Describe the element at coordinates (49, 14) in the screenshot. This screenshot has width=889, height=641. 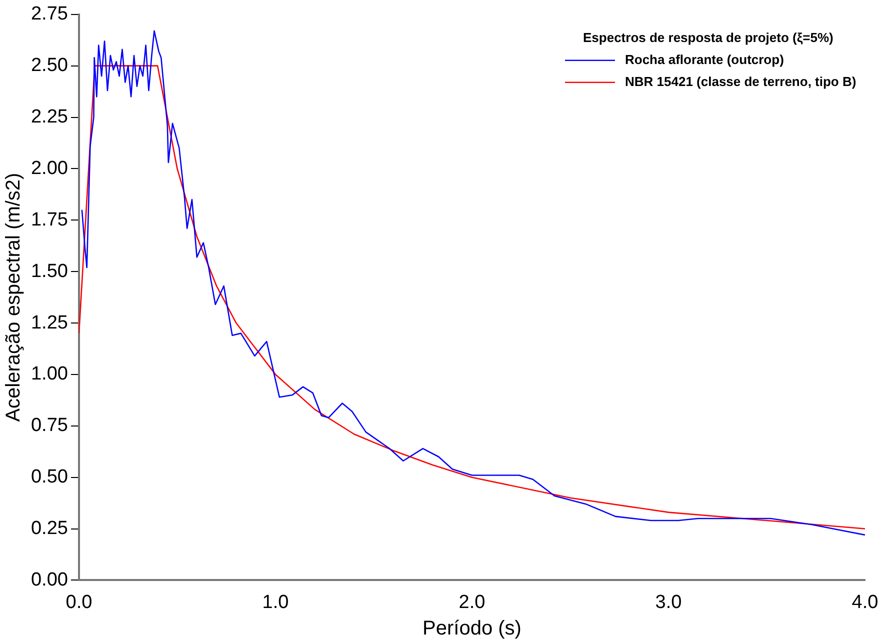
I see `y-tick-label: 2.75` at that location.